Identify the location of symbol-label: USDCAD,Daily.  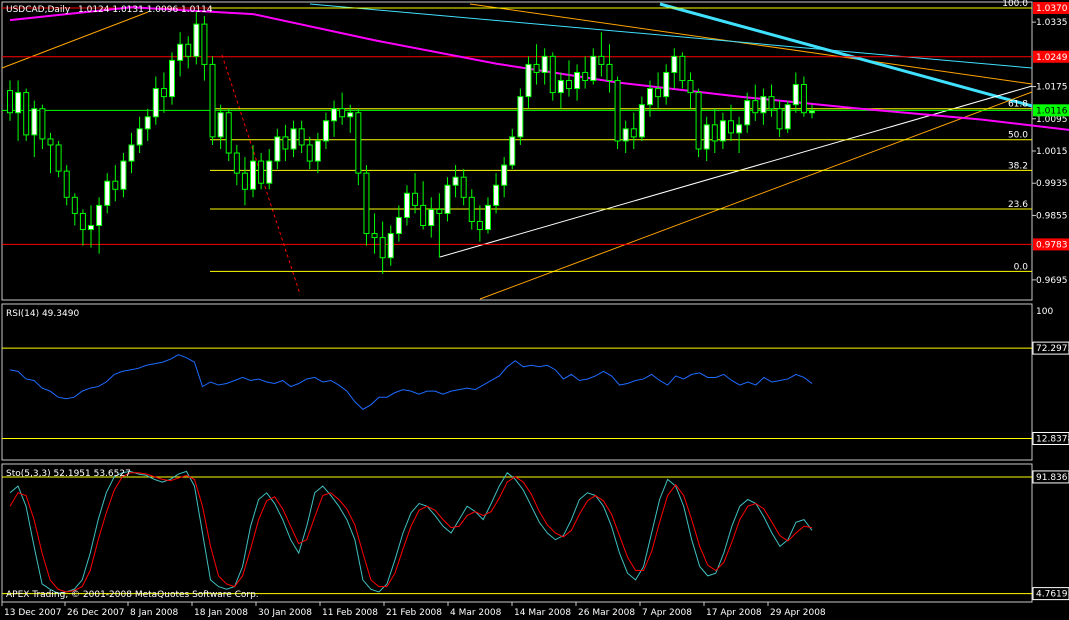
(38, 10).